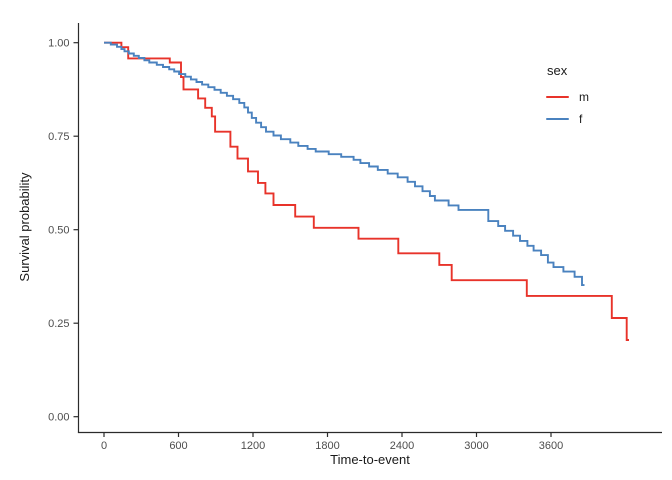  What do you see at coordinates (551, 446) in the screenshot?
I see `x-tick-label: 3600` at bounding box center [551, 446].